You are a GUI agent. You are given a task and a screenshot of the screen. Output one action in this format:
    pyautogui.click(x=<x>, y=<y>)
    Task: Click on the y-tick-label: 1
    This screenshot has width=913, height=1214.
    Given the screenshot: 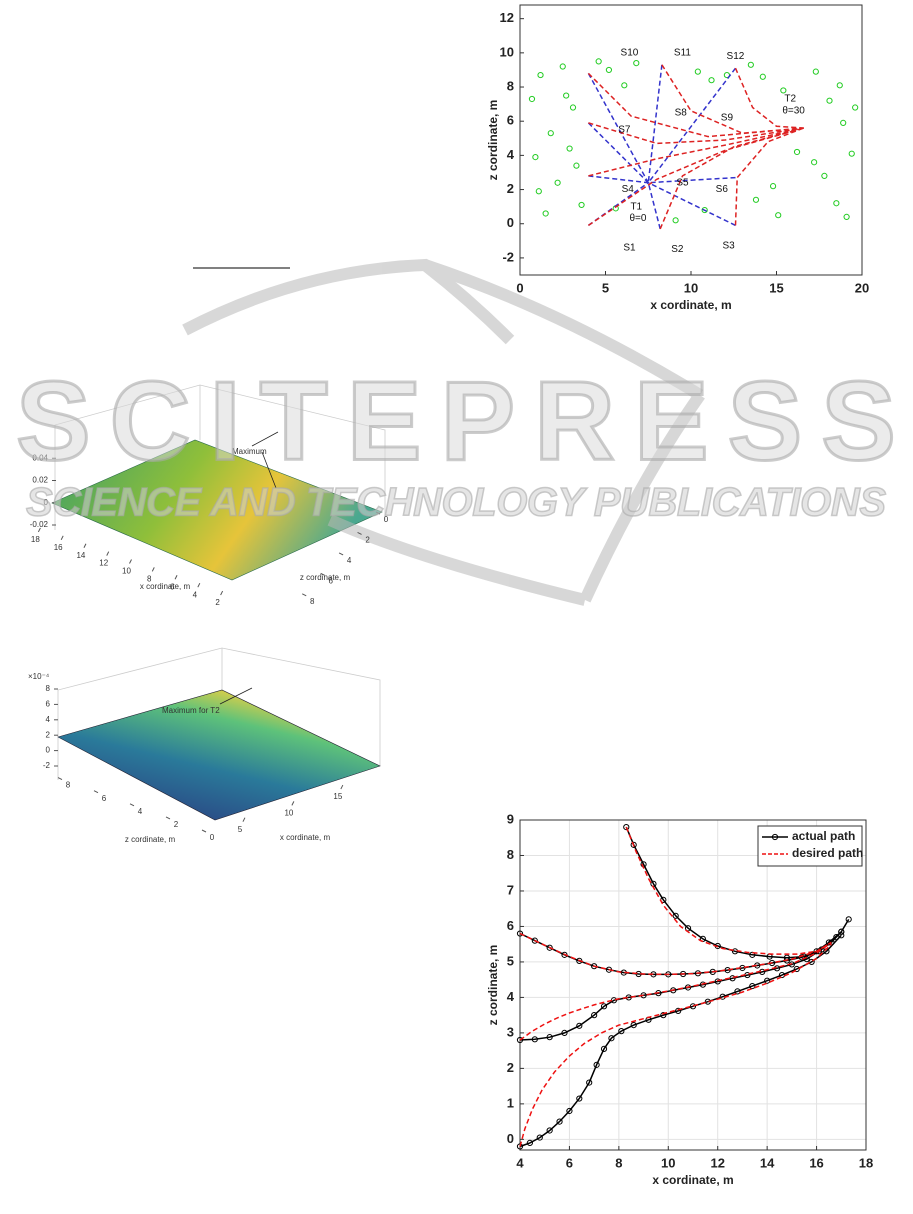 What is the action you would take?
    pyautogui.click(x=510, y=1102)
    